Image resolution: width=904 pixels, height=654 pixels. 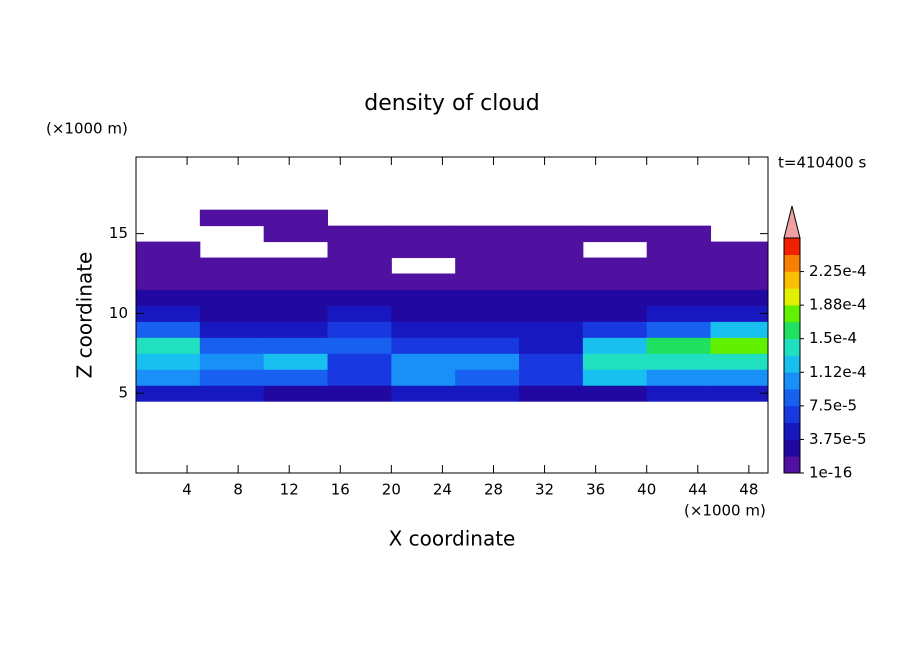 I want to click on x-tick-label: 24, so click(x=442, y=490).